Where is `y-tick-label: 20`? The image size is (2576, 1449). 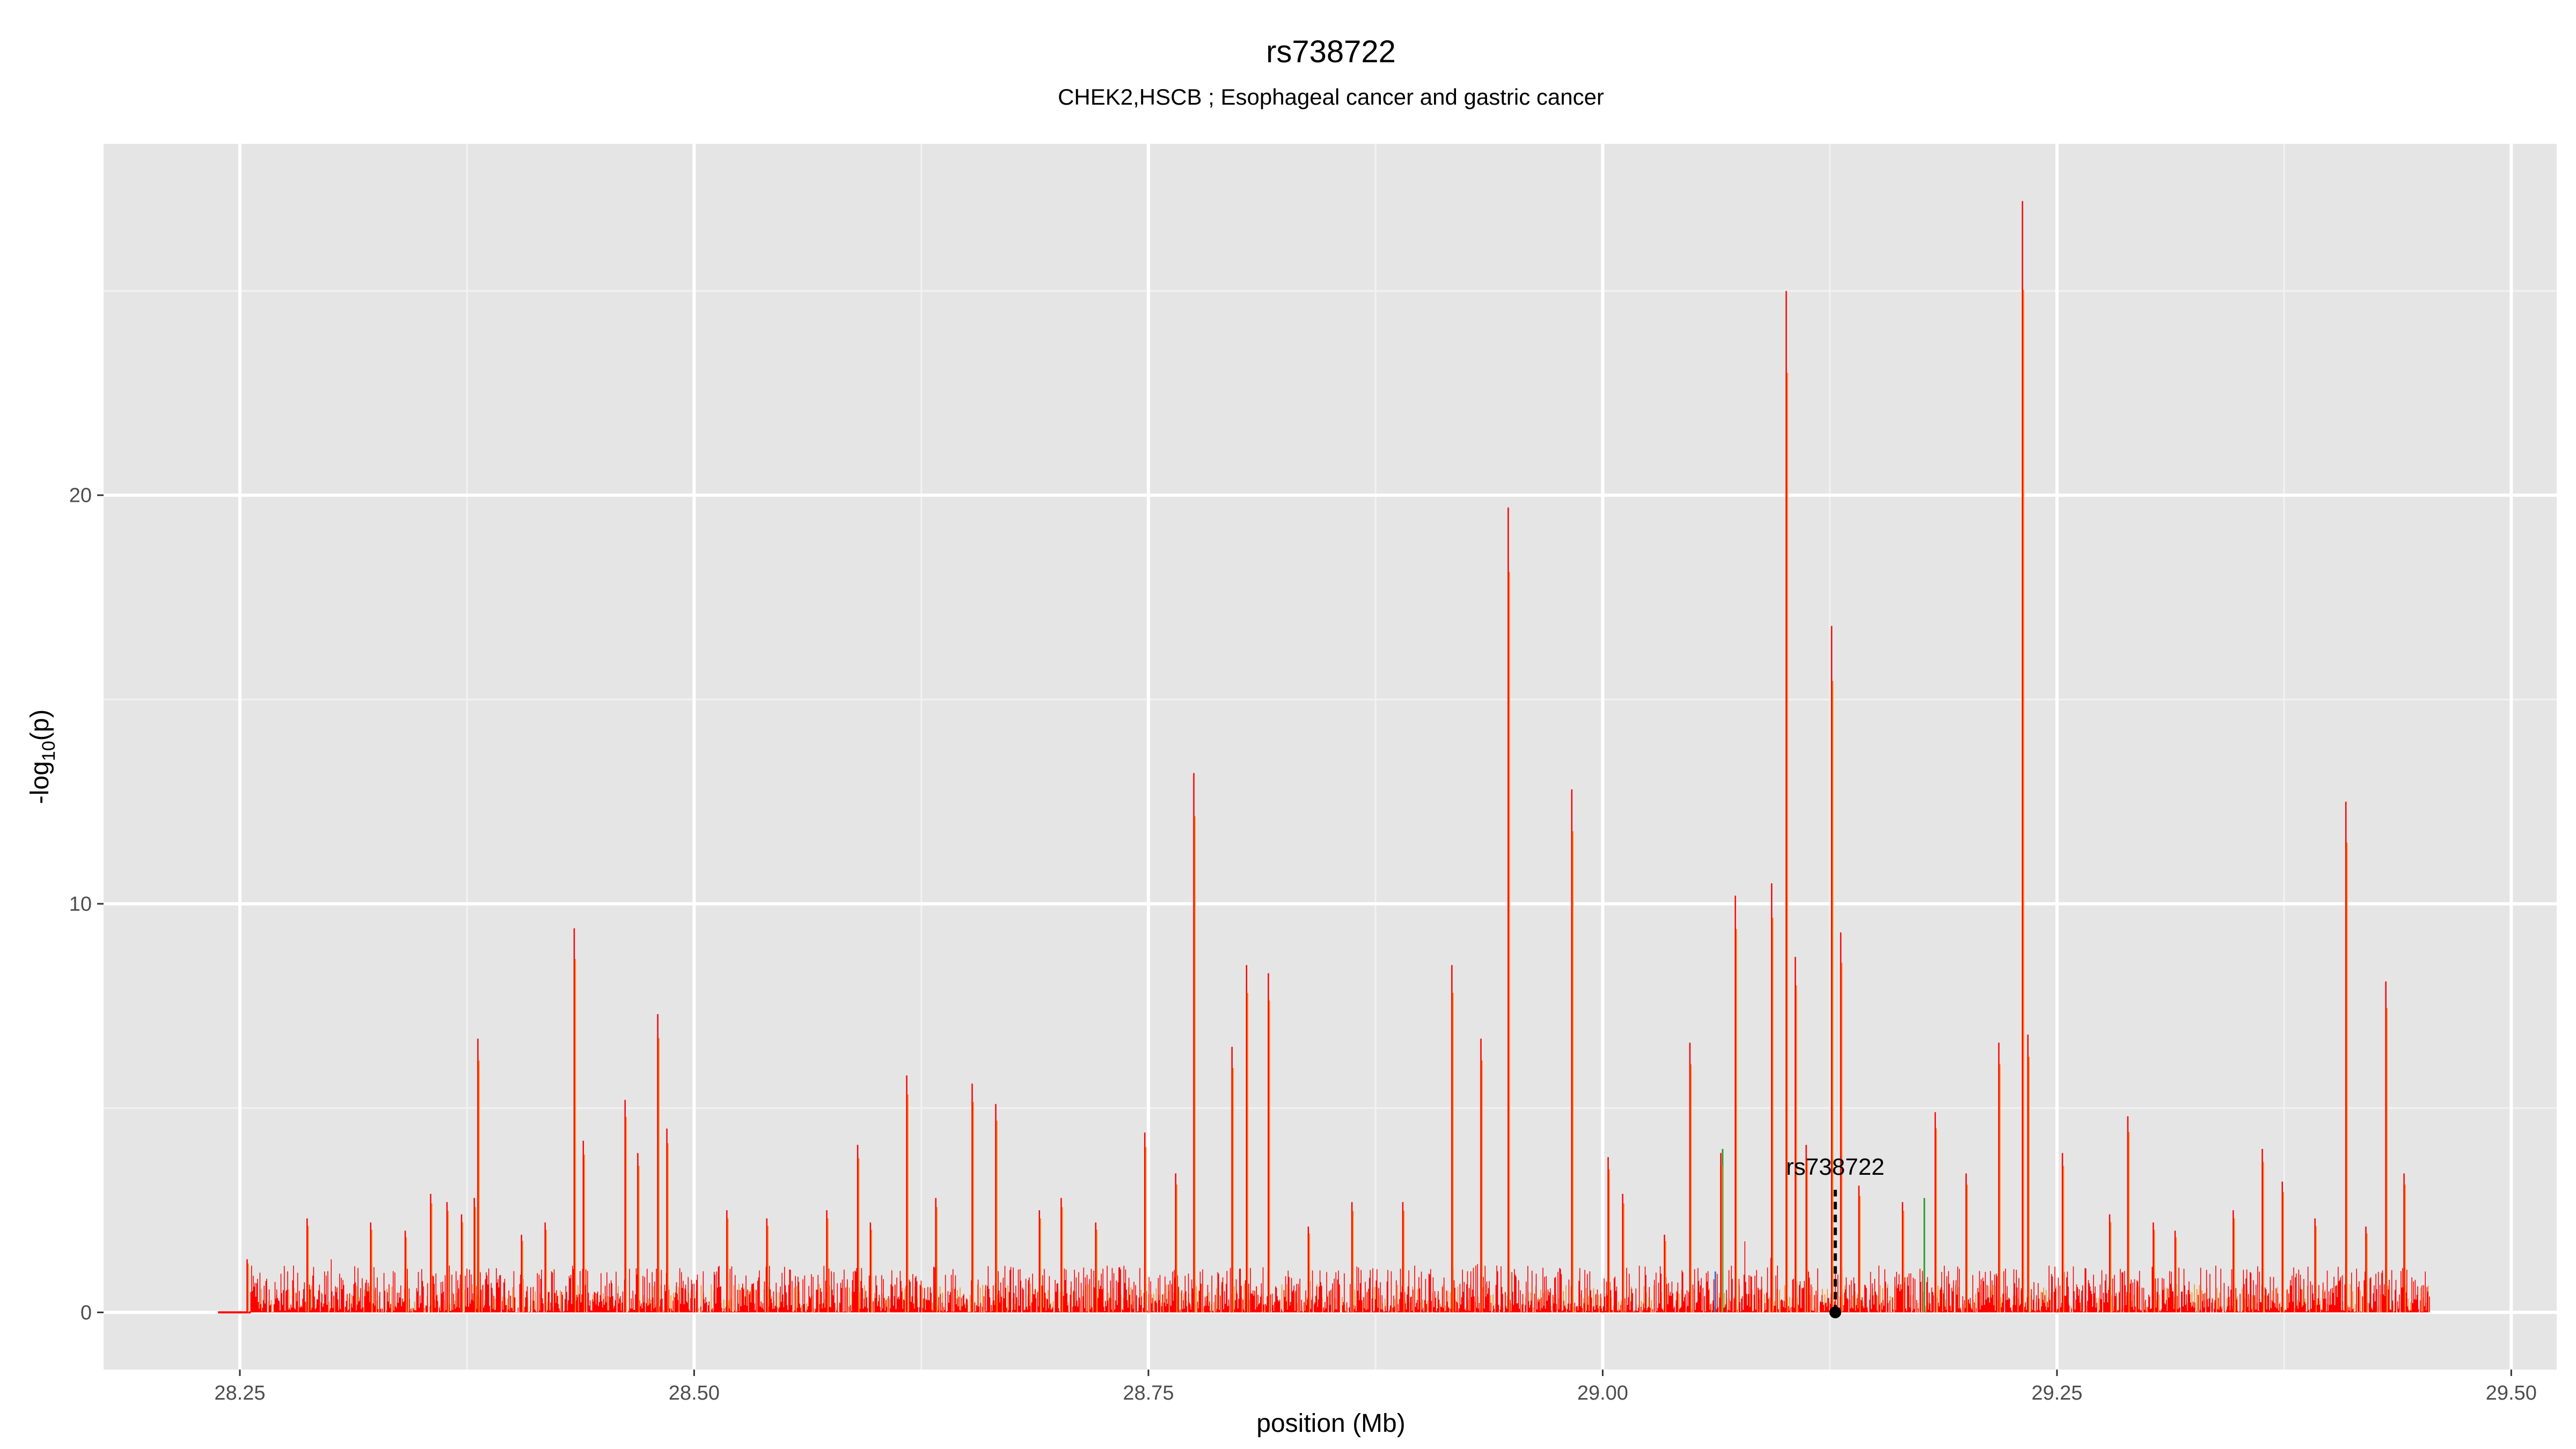 y-tick-label: 20 is located at coordinates (80, 496).